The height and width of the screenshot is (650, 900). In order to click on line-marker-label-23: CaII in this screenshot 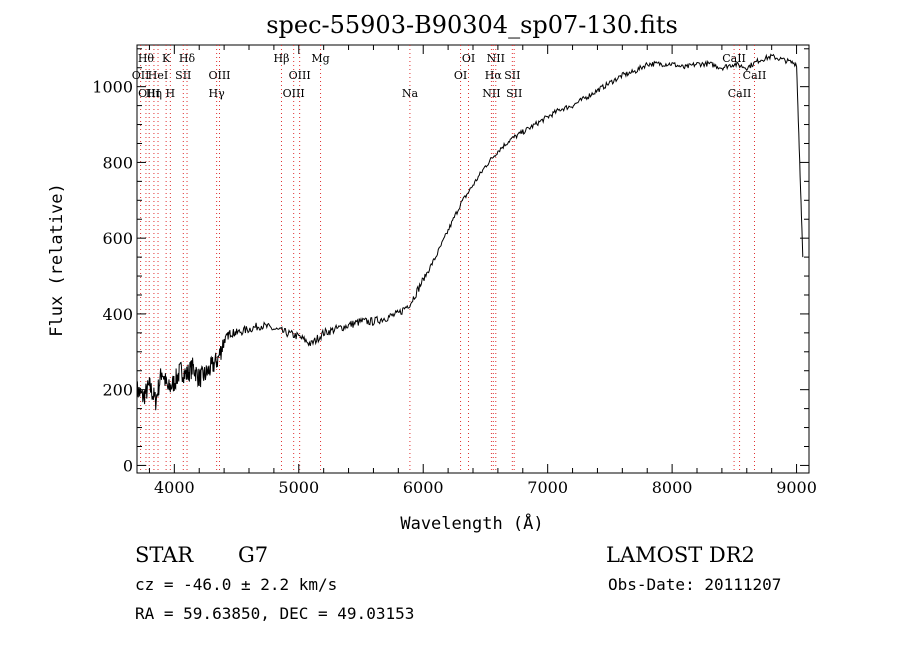, I will do `click(734, 58)`.